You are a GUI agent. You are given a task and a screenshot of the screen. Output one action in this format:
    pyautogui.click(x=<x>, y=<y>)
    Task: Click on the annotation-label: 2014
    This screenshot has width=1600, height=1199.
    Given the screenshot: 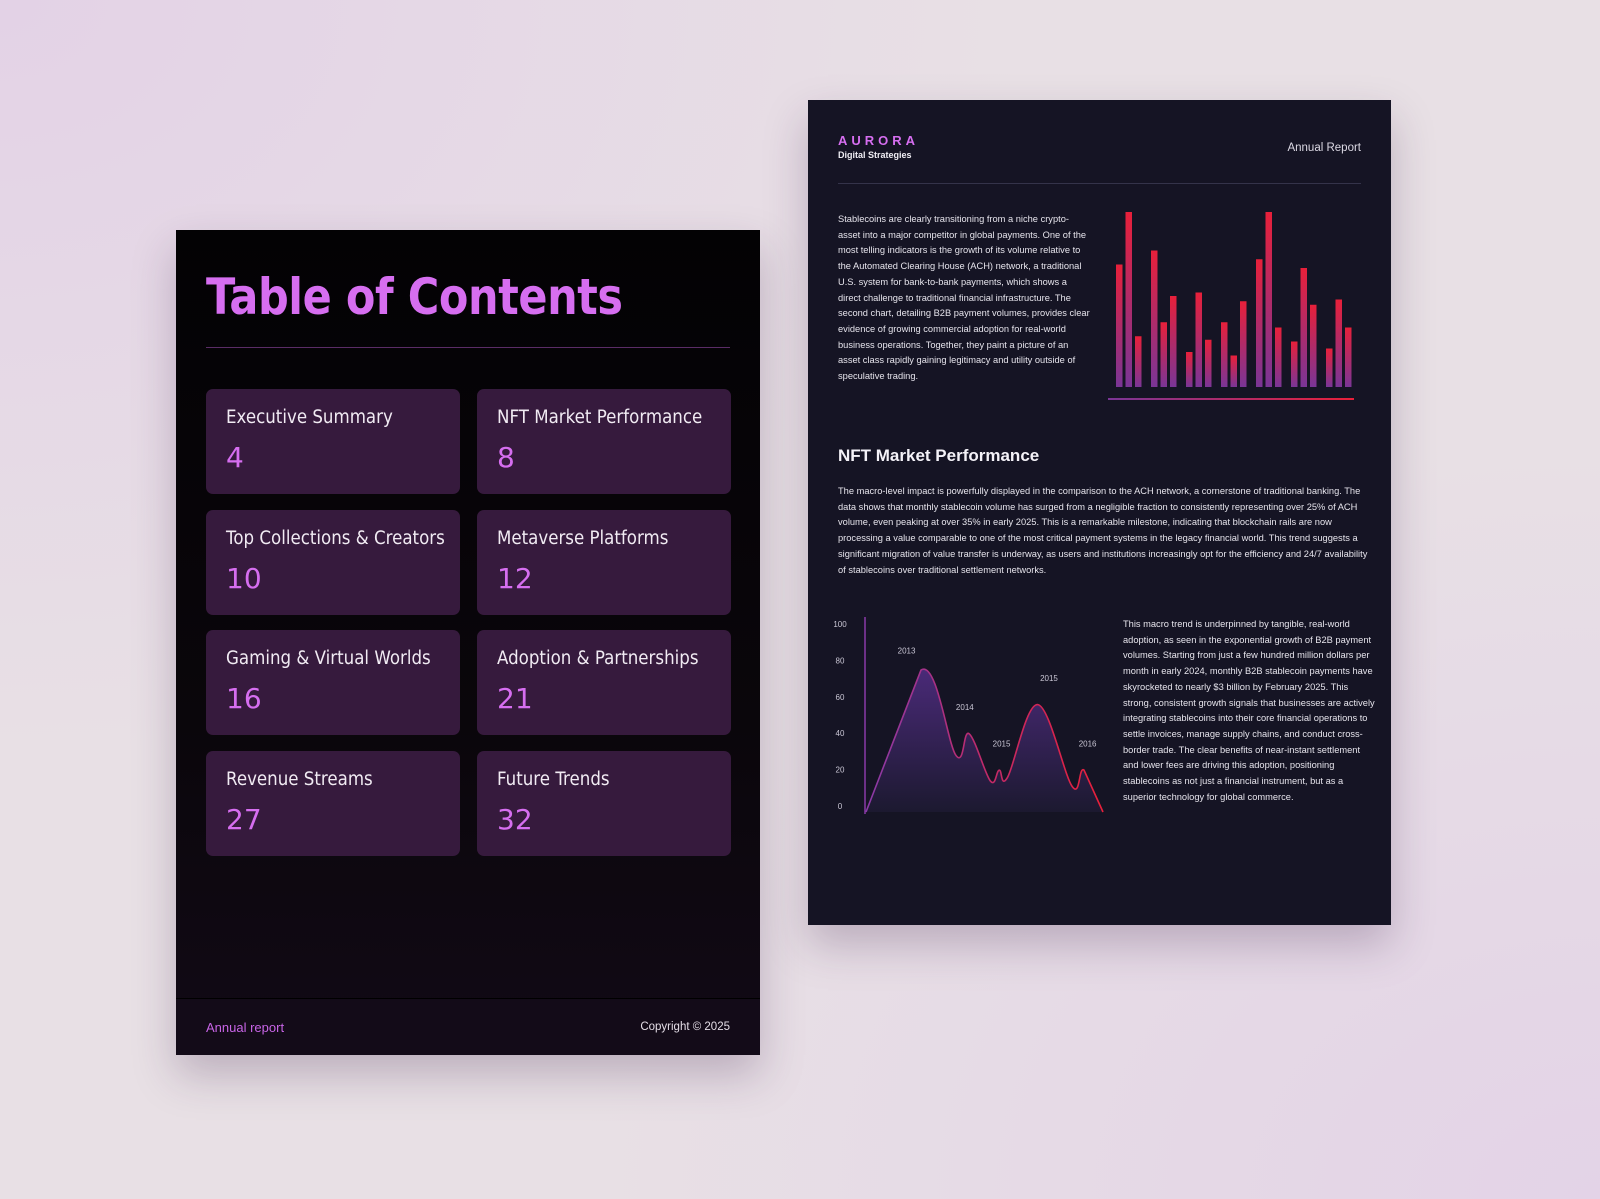 What is the action you would take?
    pyautogui.click(x=965, y=707)
    